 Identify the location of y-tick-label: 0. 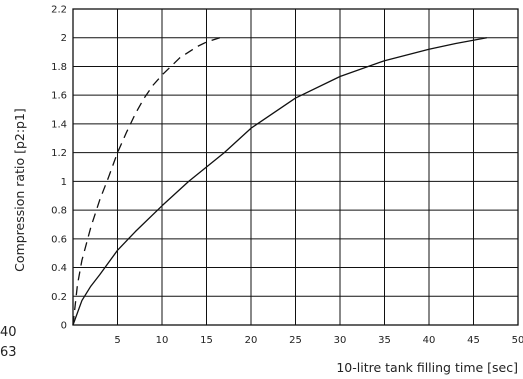
(64, 326).